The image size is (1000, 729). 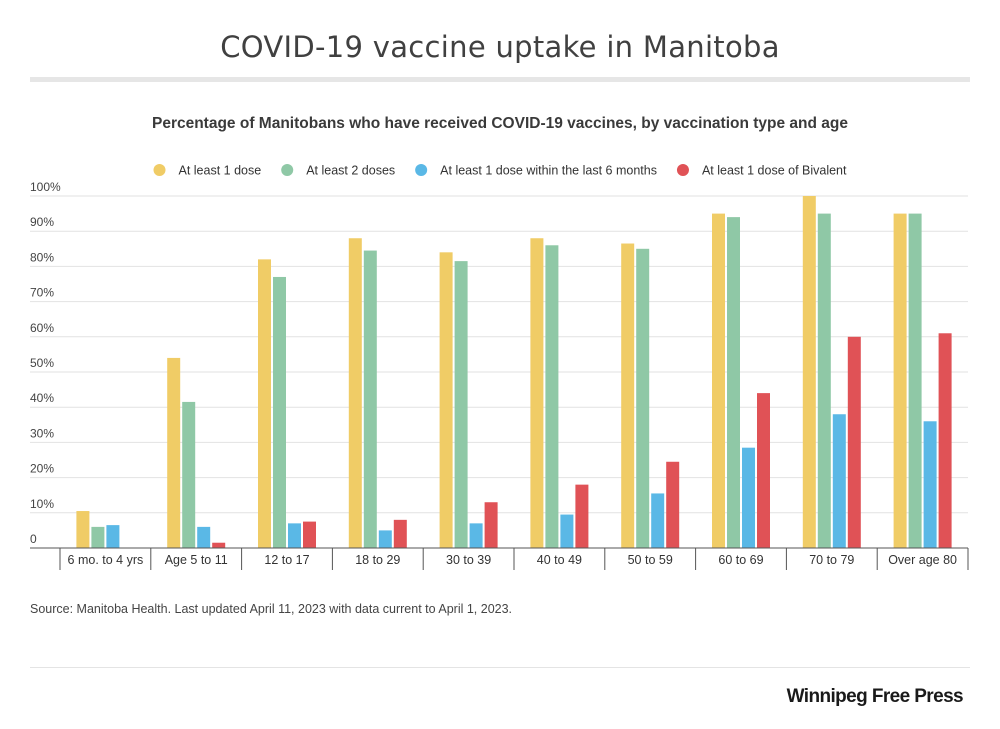 What do you see at coordinates (42, 398) in the screenshot?
I see `y-tick-label: 40%` at bounding box center [42, 398].